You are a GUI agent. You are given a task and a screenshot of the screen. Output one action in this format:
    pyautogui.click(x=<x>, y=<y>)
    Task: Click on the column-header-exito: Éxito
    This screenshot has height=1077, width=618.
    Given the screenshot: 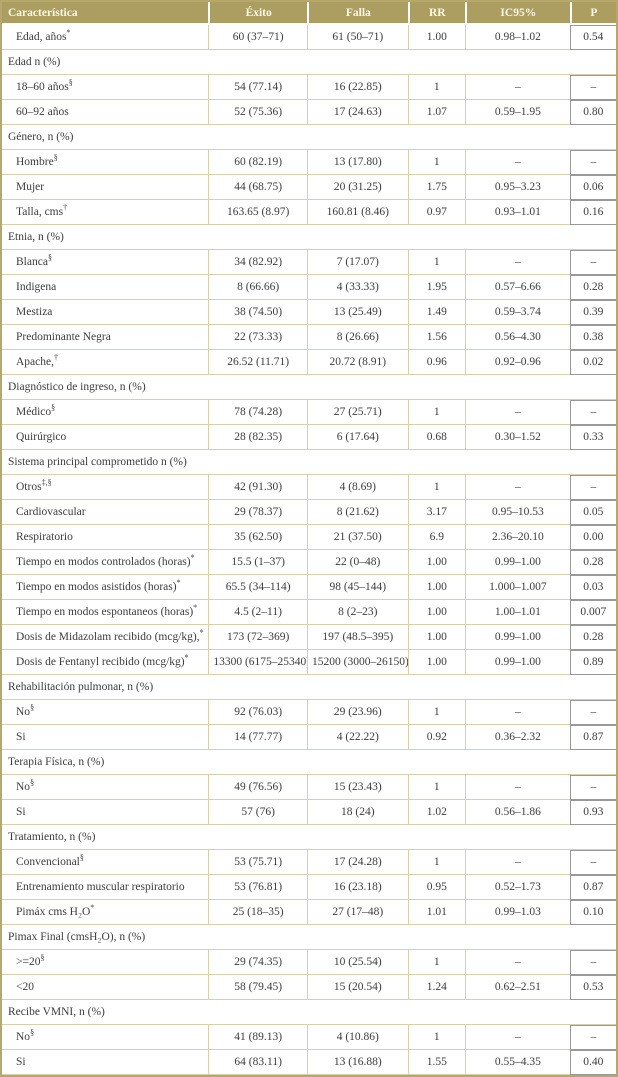 What is the action you would take?
    pyautogui.click(x=257, y=13)
    